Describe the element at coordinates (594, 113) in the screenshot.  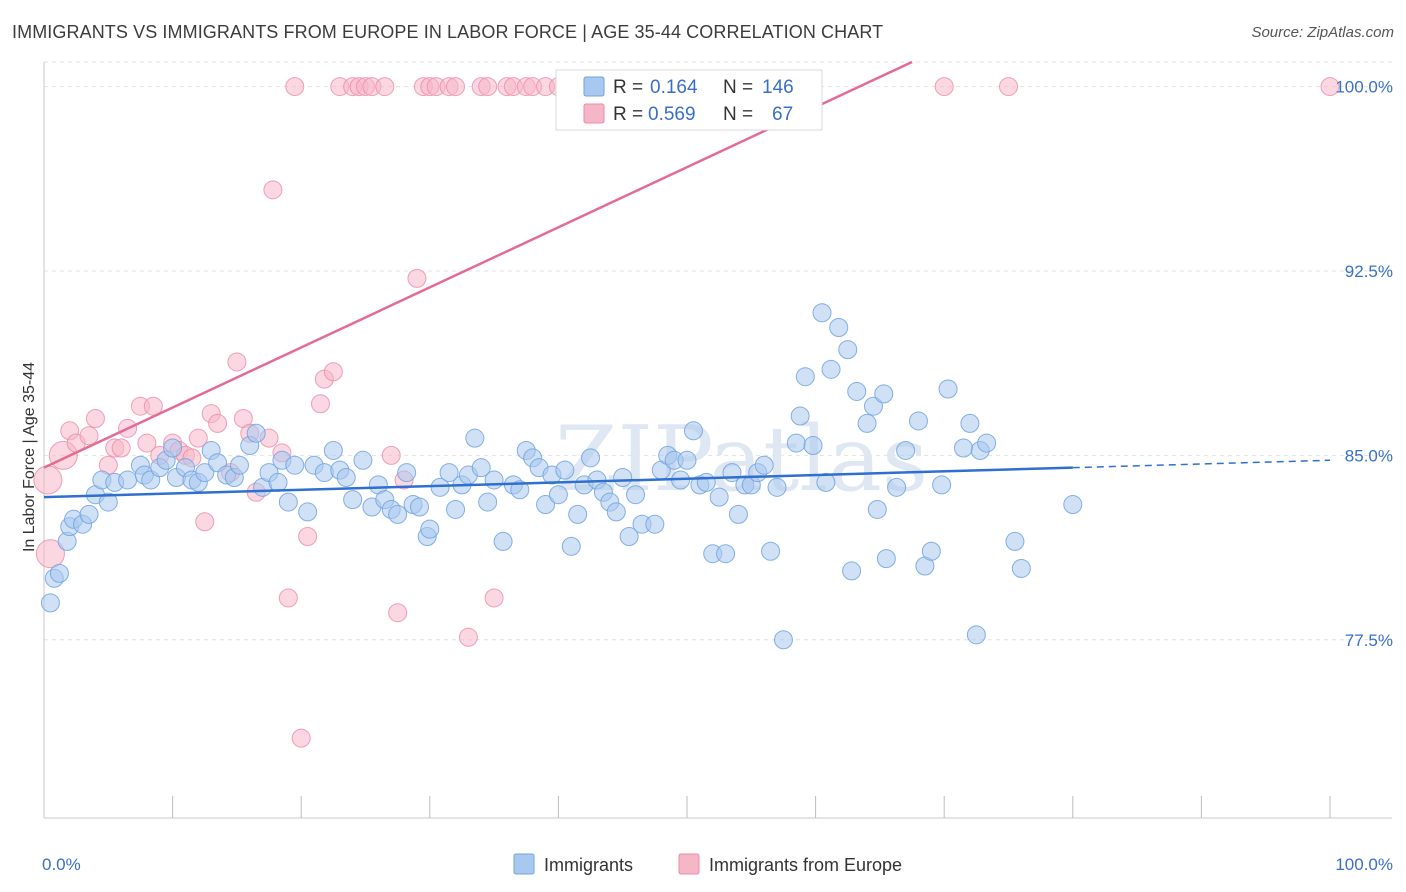
I see `legend-swatch-europe` at that location.